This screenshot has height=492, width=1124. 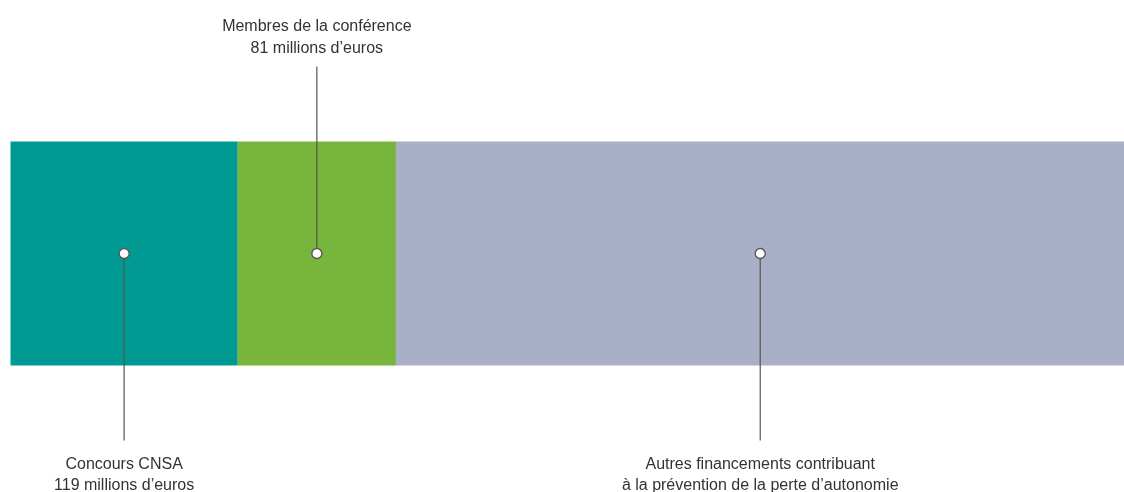 What do you see at coordinates (124, 473) in the screenshot?
I see `text: Concours CNSA 119 millions d’euros` at bounding box center [124, 473].